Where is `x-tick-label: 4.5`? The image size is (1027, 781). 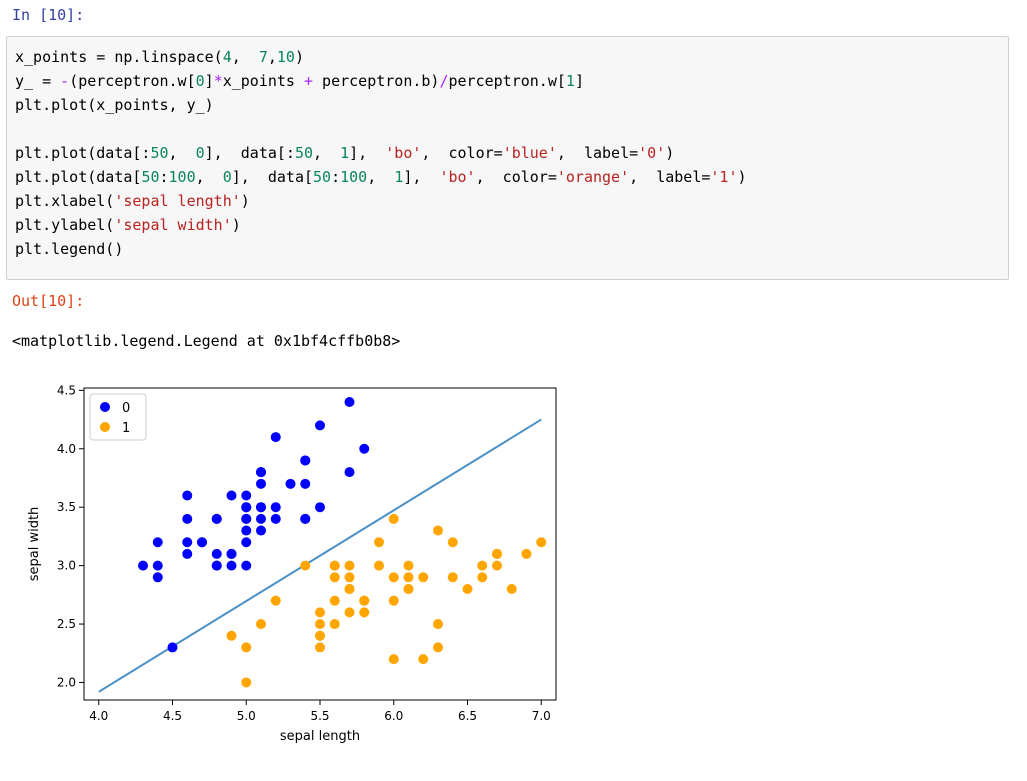 x-tick-label: 4.5 is located at coordinates (172, 716).